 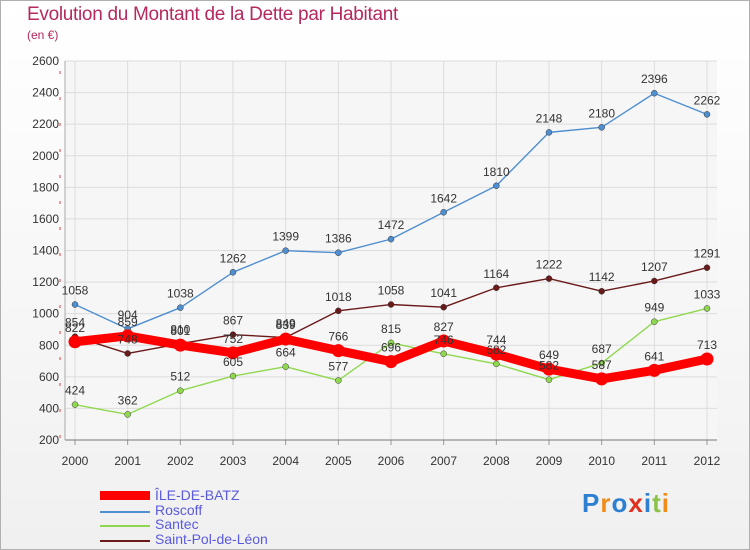 I want to click on data-label: 810, so click(x=180, y=330).